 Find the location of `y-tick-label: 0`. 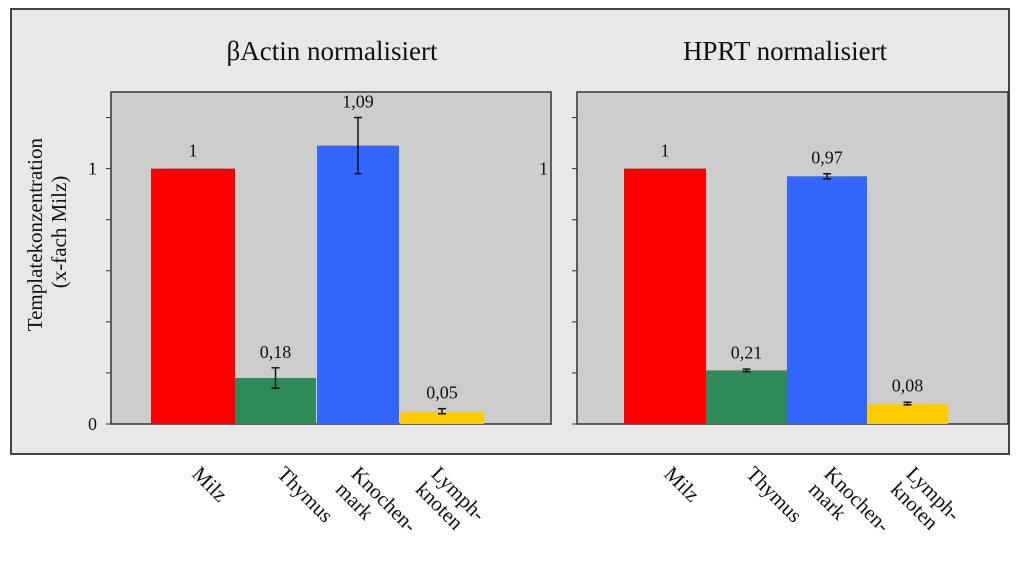

y-tick-label: 0 is located at coordinates (92, 424).